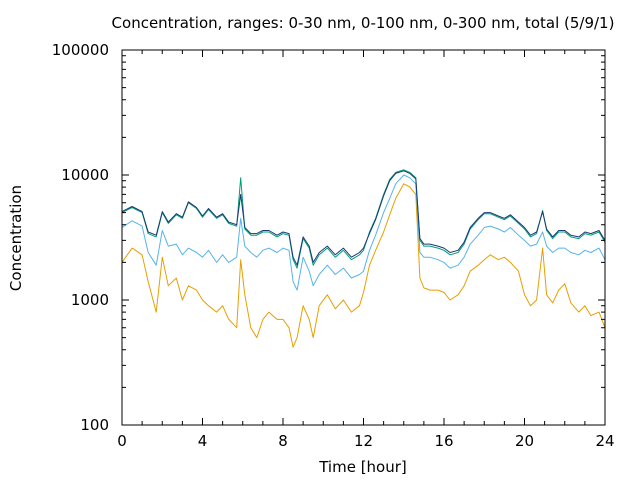 Image resolution: width=640 pixels, height=480 pixels. Describe the element at coordinates (203, 441) in the screenshot. I see `x-tick-label: 4` at that location.